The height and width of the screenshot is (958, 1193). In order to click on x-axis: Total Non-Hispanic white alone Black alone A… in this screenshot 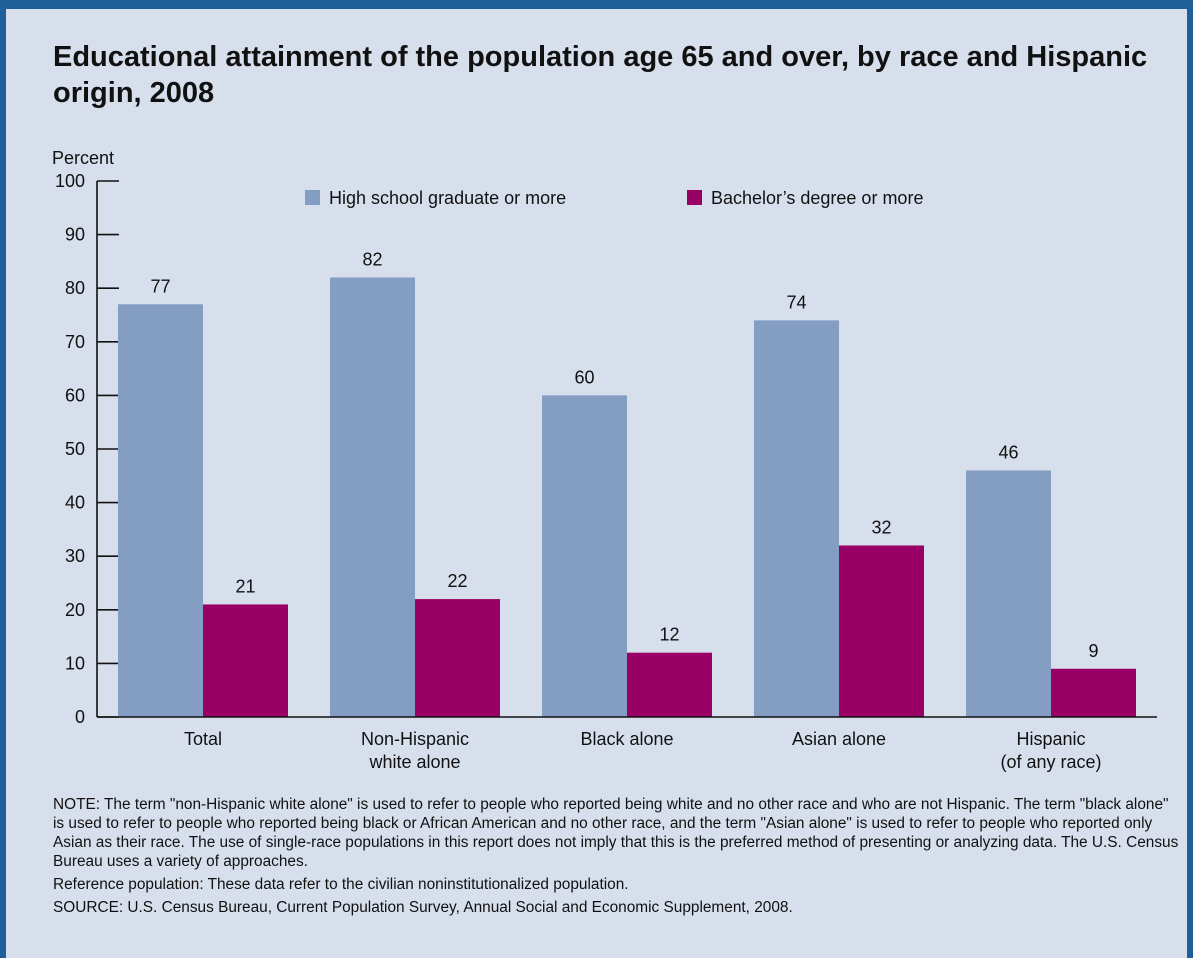, I will do `click(627, 744)`.